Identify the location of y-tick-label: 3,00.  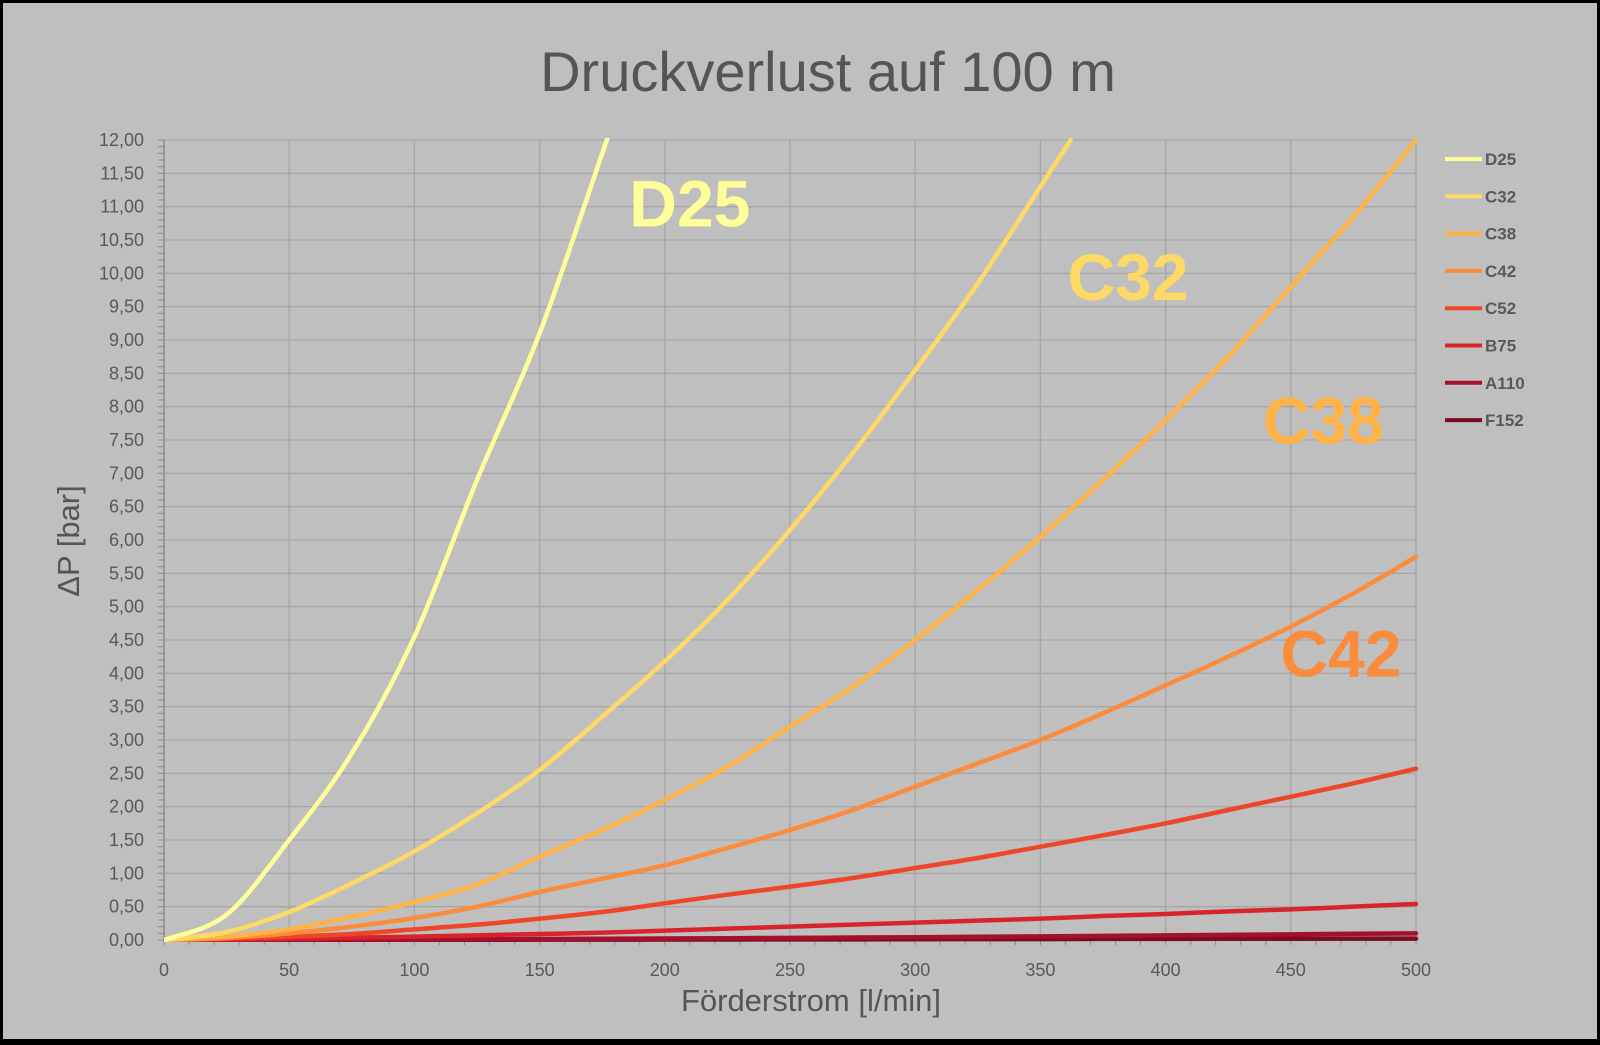
(126, 740).